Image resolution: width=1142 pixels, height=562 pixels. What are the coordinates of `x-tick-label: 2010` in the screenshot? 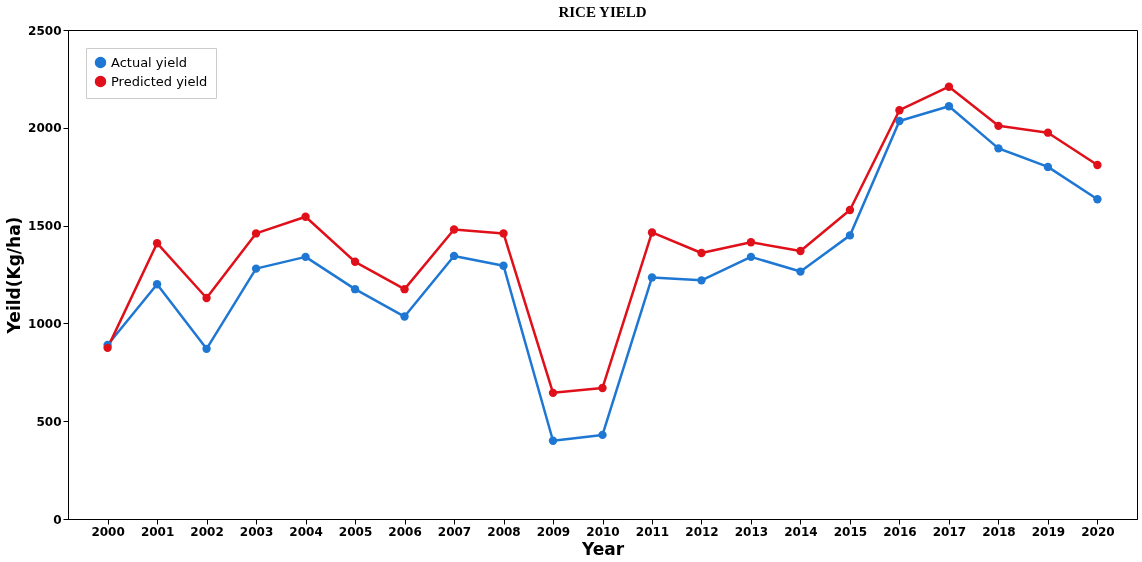 It's located at (603, 531).